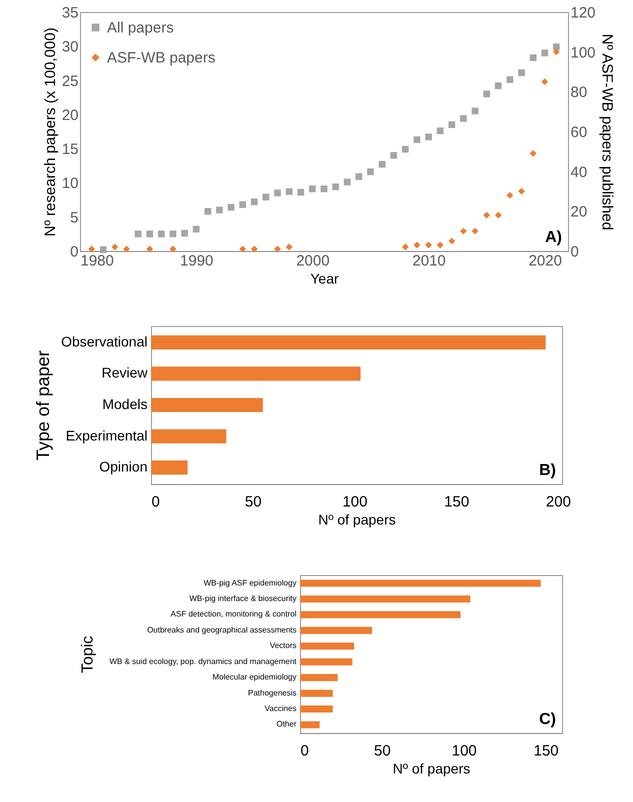 This screenshot has height=802, width=633. I want to click on y2-tick-label: 100, so click(583, 53).